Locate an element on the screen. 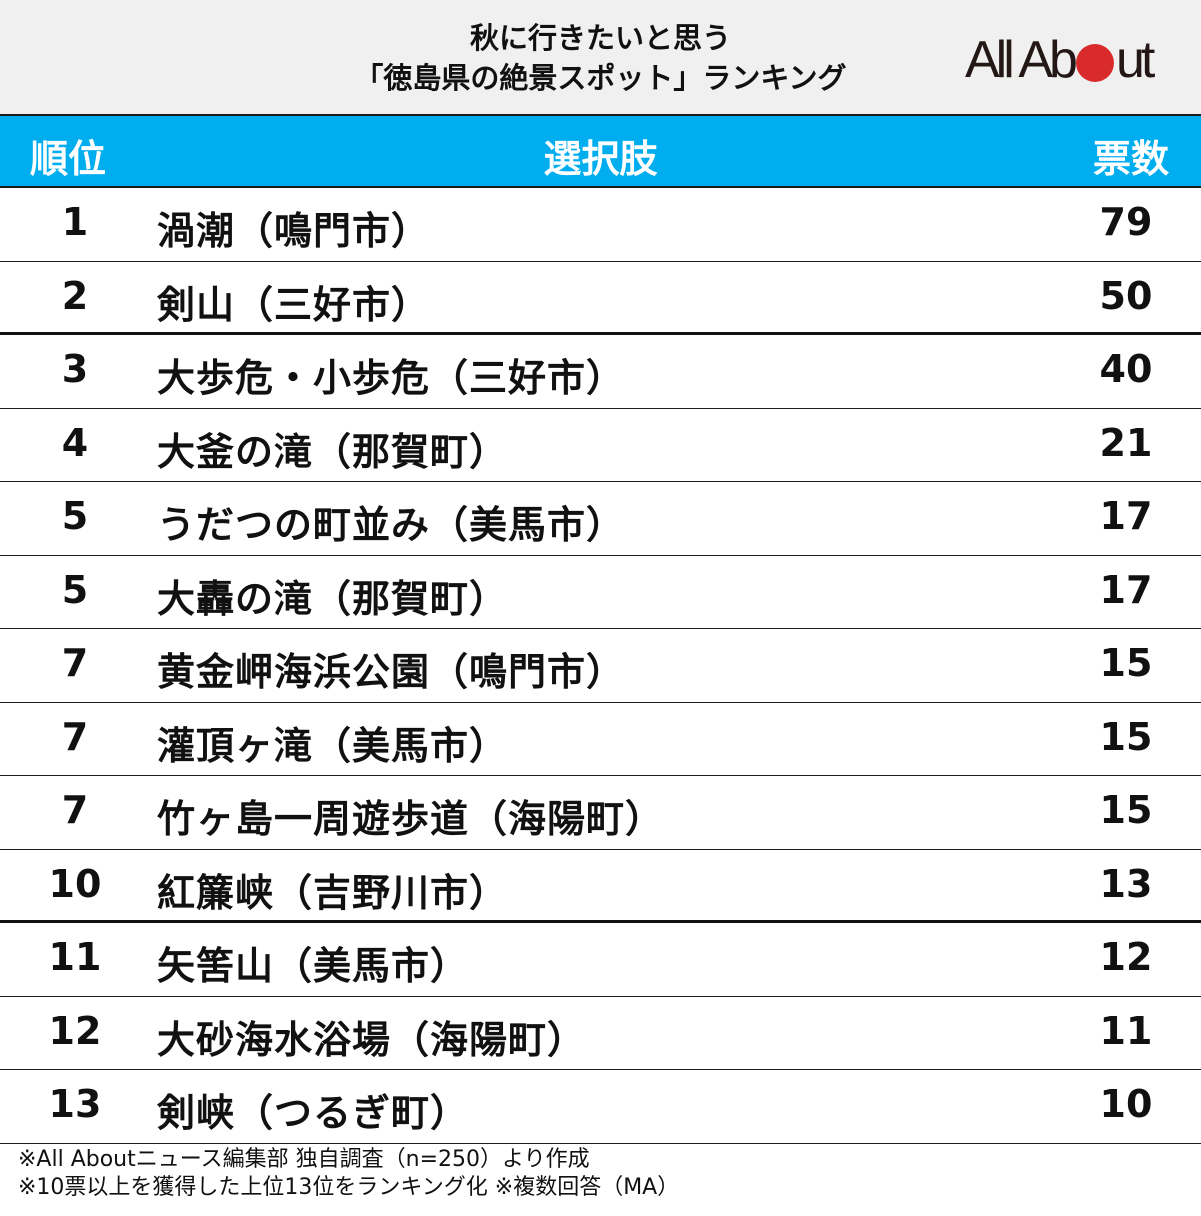 The height and width of the screenshot is (1216, 1201). table-row: 5 大轟の滝（那賀町） 17 is located at coordinates (600, 592).